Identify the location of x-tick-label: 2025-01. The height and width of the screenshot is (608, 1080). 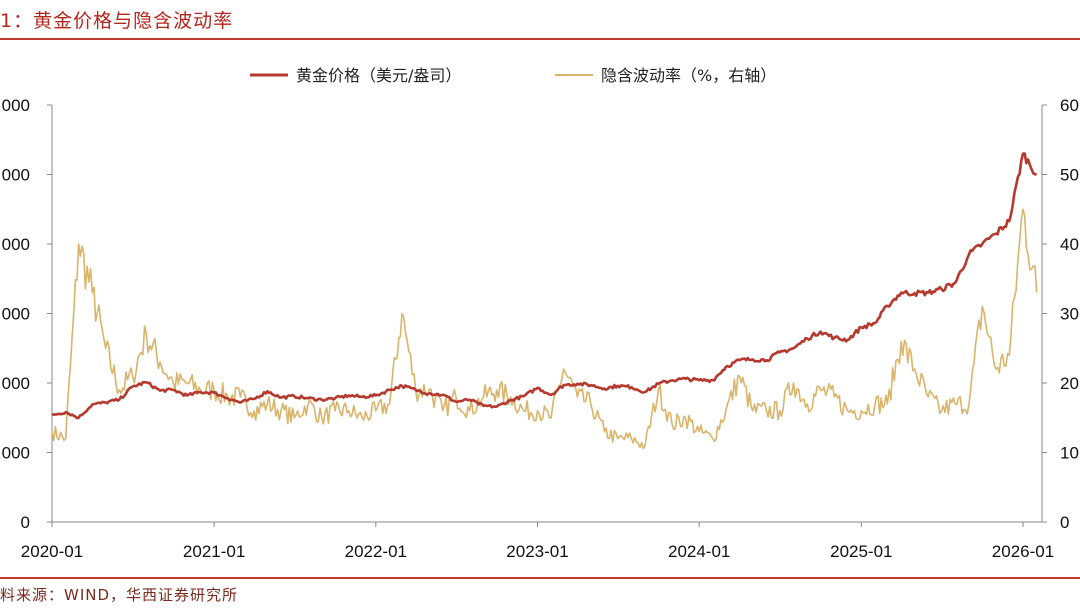
(861, 551).